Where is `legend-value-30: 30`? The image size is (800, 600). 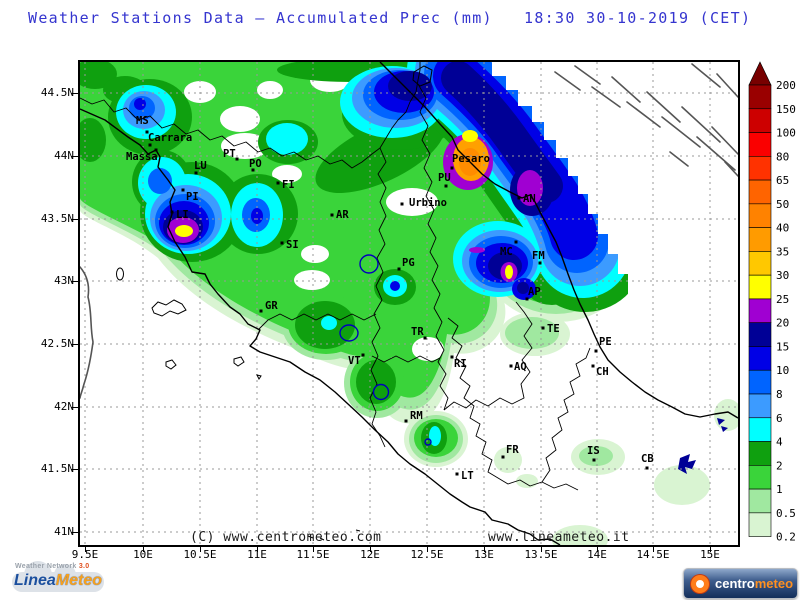 legend-value-30: 30 is located at coordinates (782, 275).